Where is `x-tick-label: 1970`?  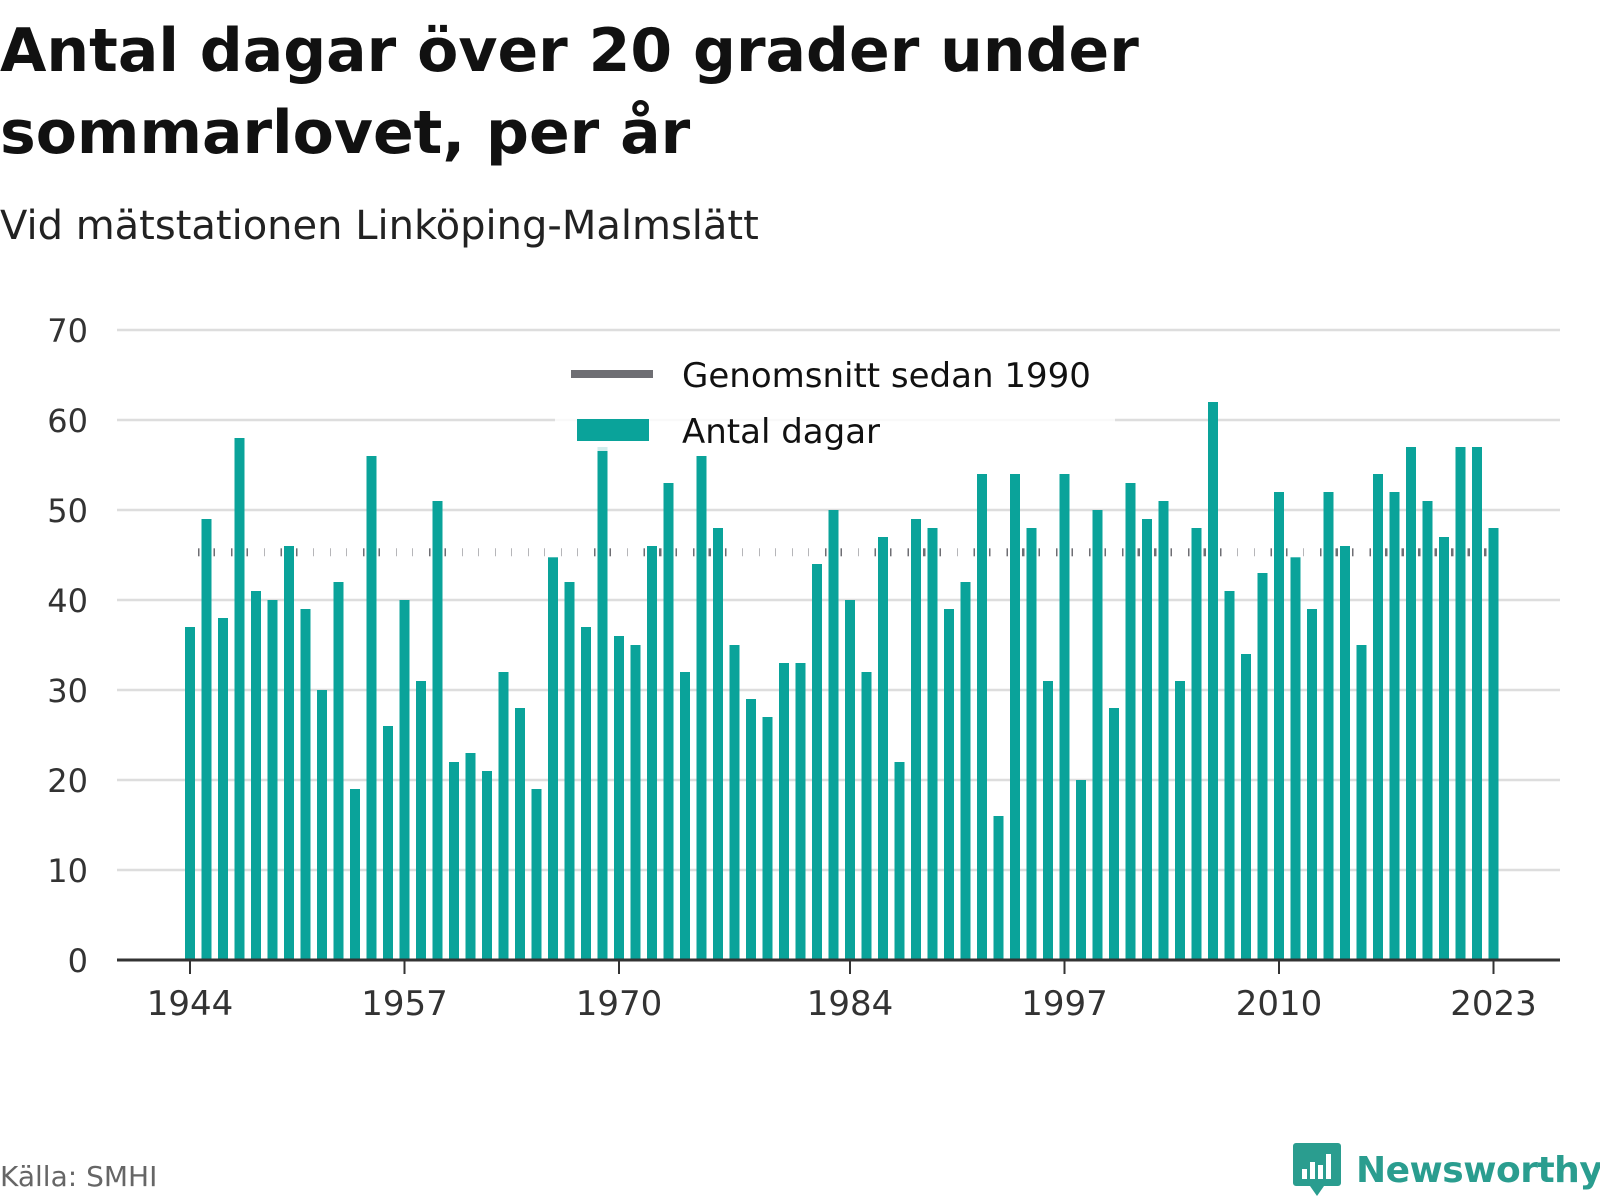 x-tick-label: 1970 is located at coordinates (619, 1004).